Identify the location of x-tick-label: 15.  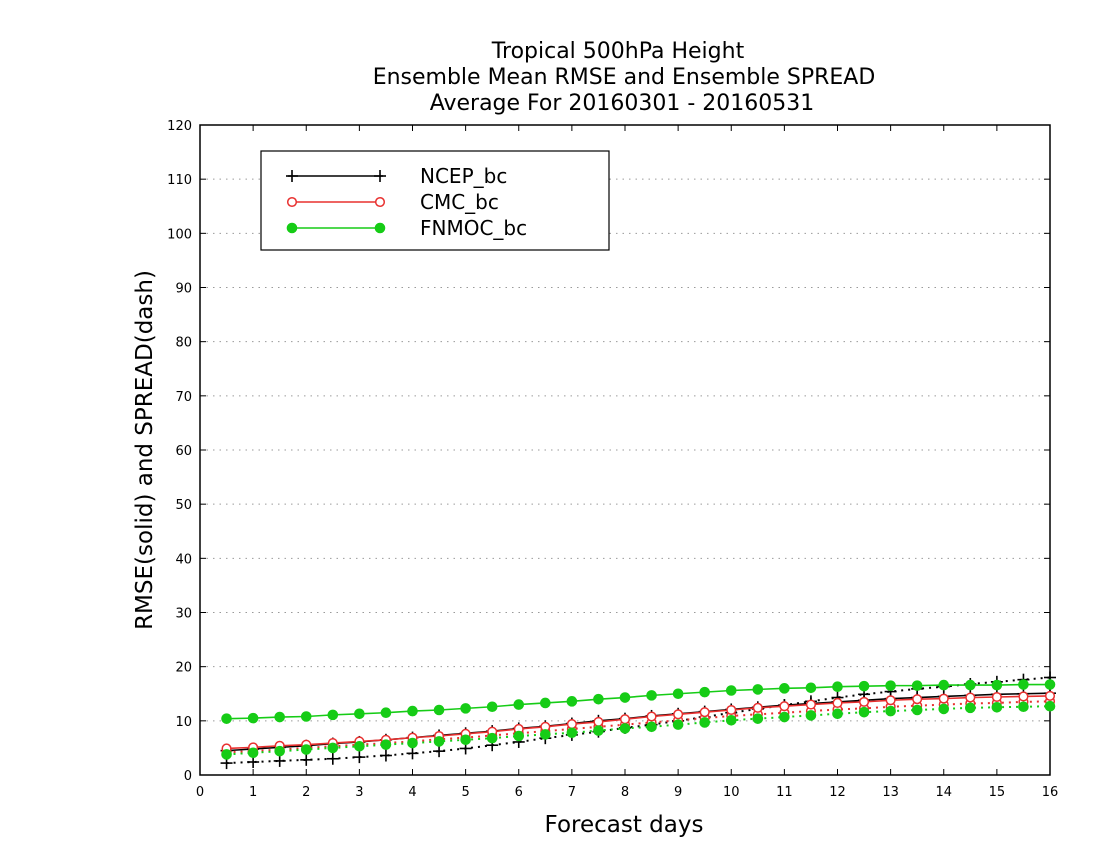
(997, 792).